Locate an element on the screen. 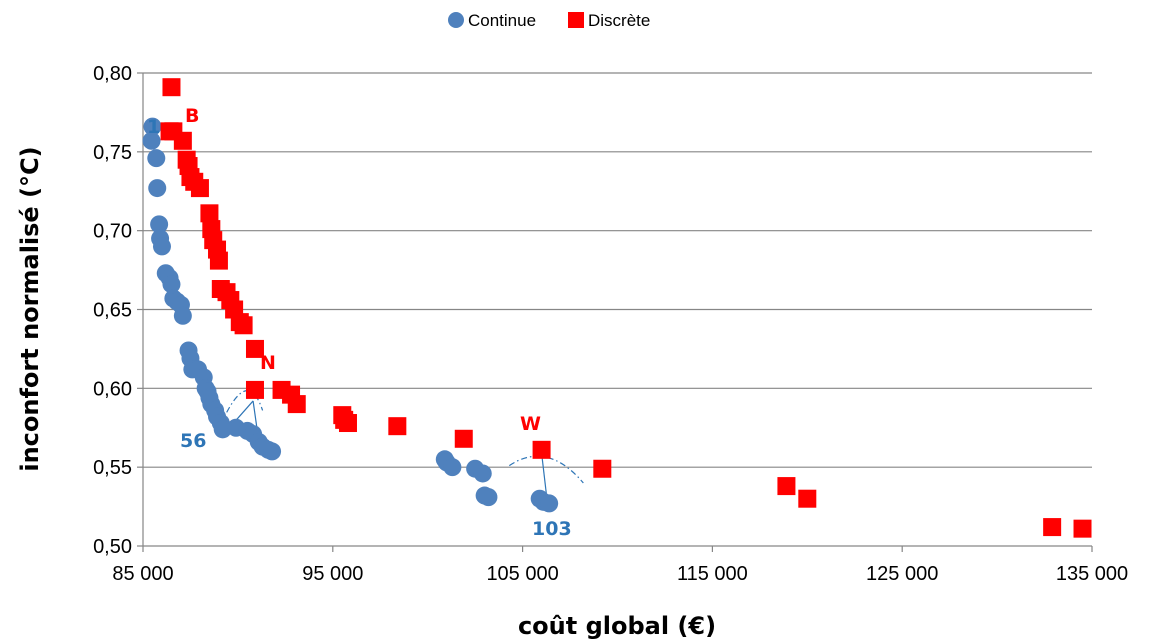 The width and height of the screenshot is (1153, 644). legend: Continue Discrète is located at coordinates (549, 20).